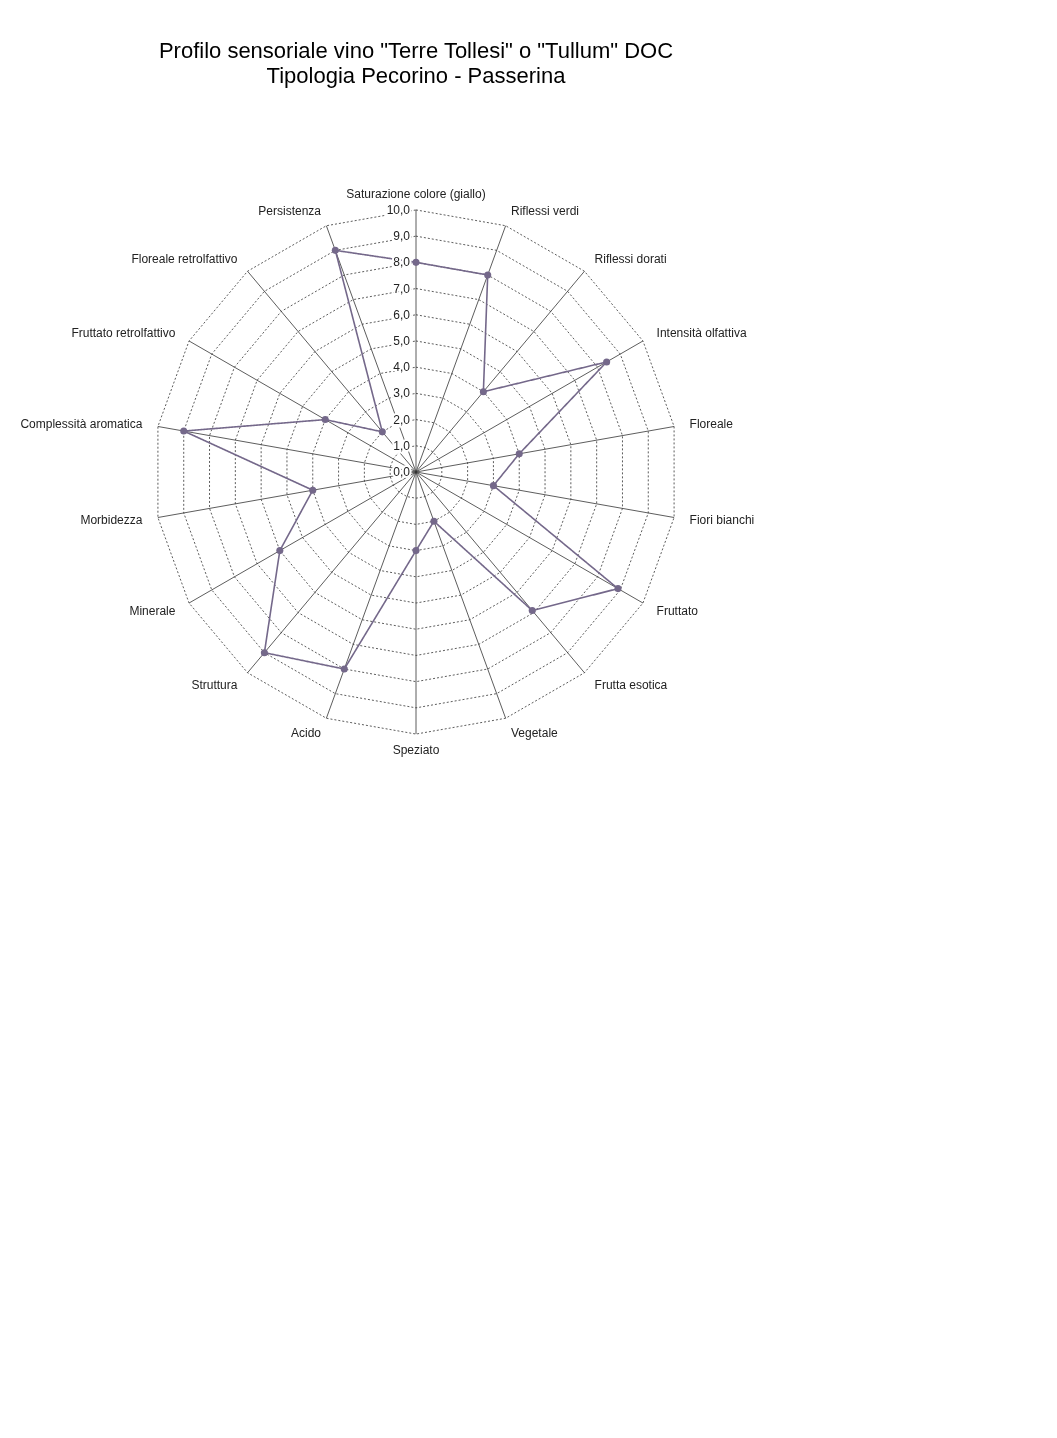  What do you see at coordinates (416, 50) in the screenshot?
I see `chart-title: Profilo sensoriale vino "Terre Tollesi" o "Tullum" DOC` at bounding box center [416, 50].